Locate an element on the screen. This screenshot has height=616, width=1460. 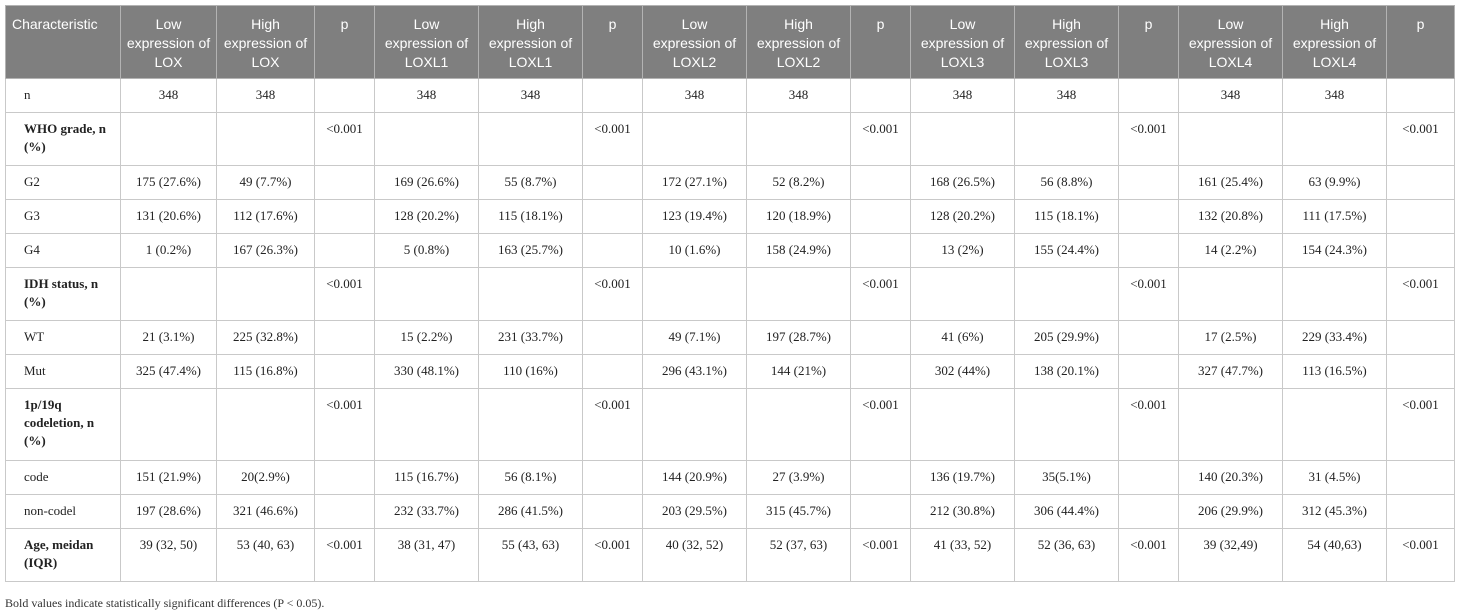
table-cell: 169 (26.6%) is located at coordinates (426, 182).